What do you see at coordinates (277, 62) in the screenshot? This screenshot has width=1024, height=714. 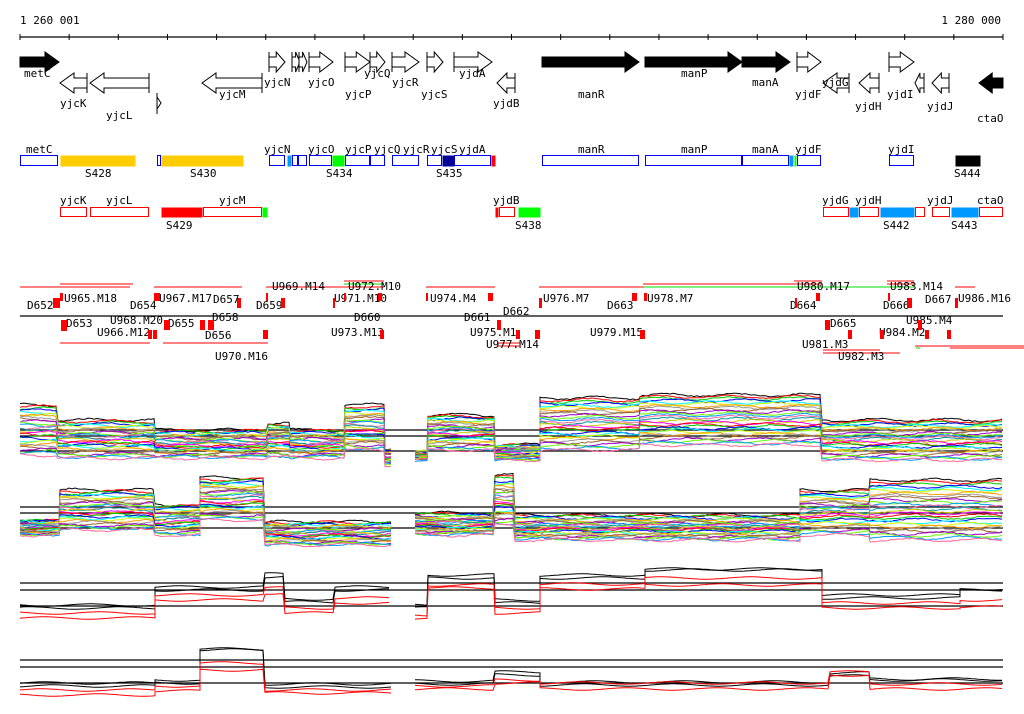 I see `gene-arrow-yjcN` at bounding box center [277, 62].